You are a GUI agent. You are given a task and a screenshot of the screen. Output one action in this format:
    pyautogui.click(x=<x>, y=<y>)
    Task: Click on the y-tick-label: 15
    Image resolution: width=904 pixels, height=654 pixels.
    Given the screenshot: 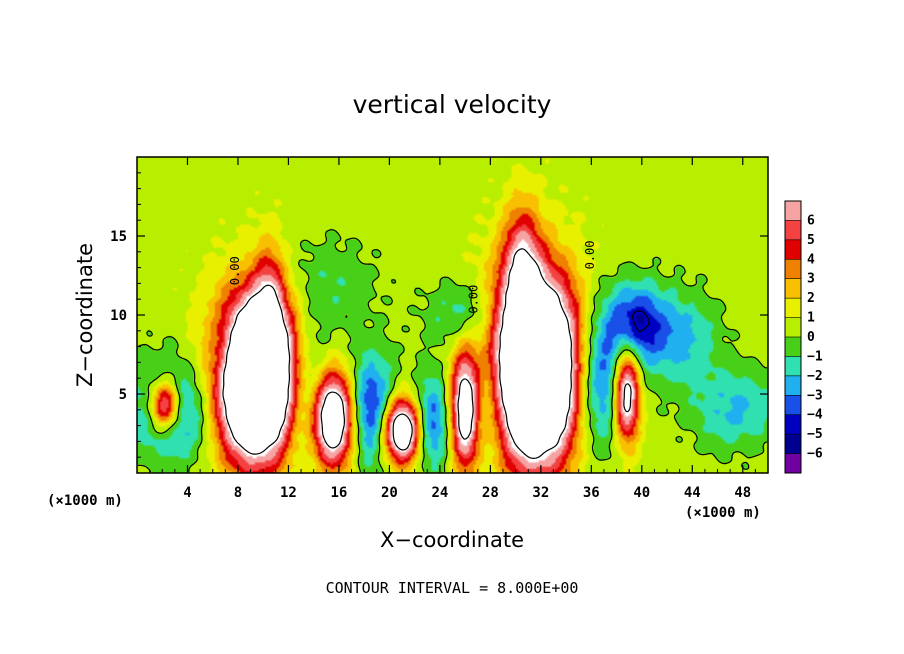 What is the action you would take?
    pyautogui.click(x=118, y=237)
    